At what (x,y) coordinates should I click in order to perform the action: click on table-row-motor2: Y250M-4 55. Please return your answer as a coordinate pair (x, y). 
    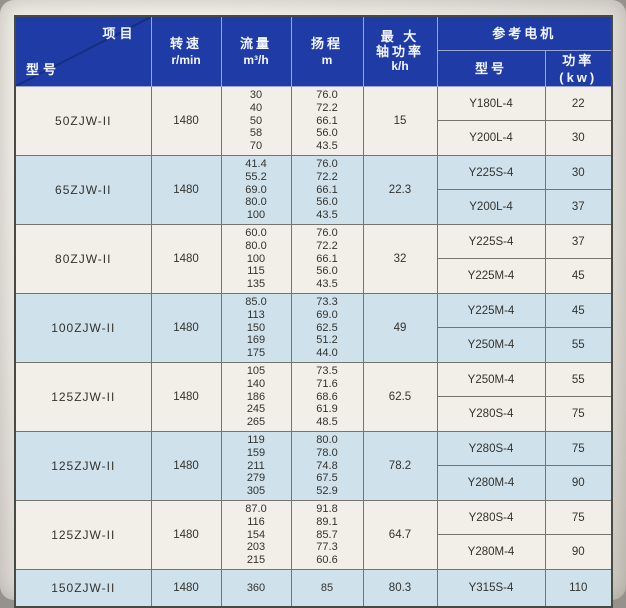
    Looking at the image, I should click on (314, 345).